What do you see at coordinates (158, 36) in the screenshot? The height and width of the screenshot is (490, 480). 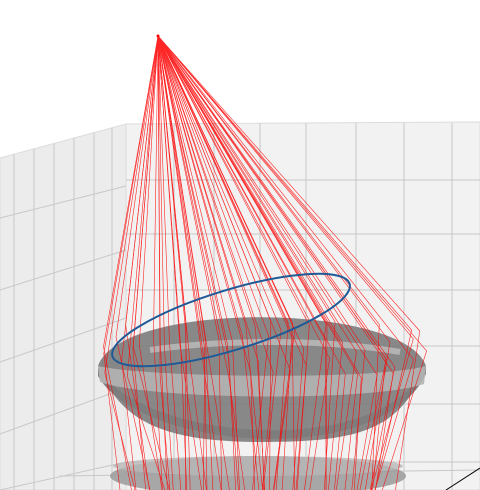 I see `point-source` at bounding box center [158, 36].